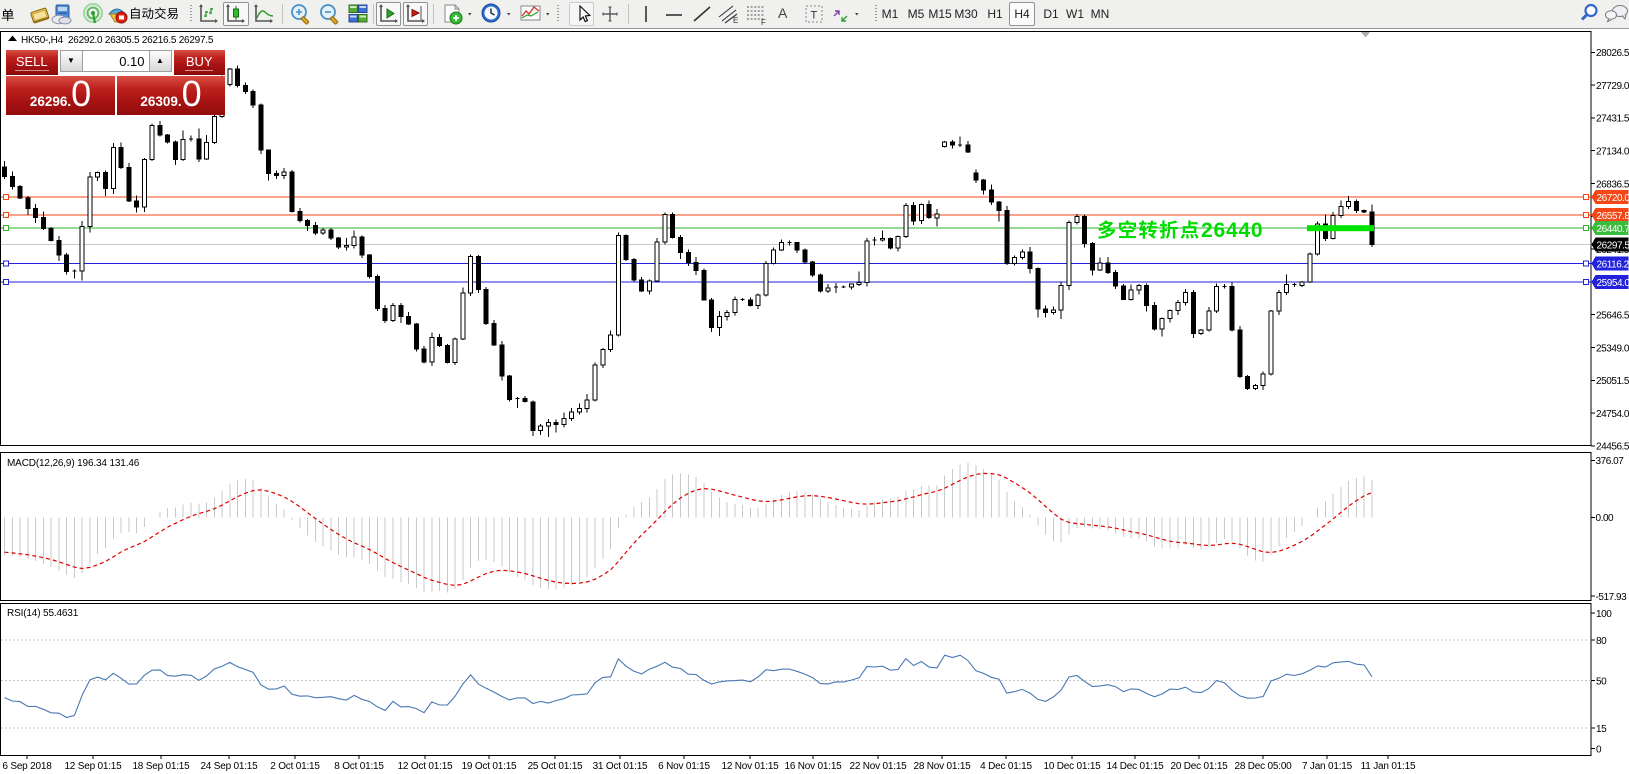  I want to click on svg-text: 6 Nov 01:15, so click(684, 766).